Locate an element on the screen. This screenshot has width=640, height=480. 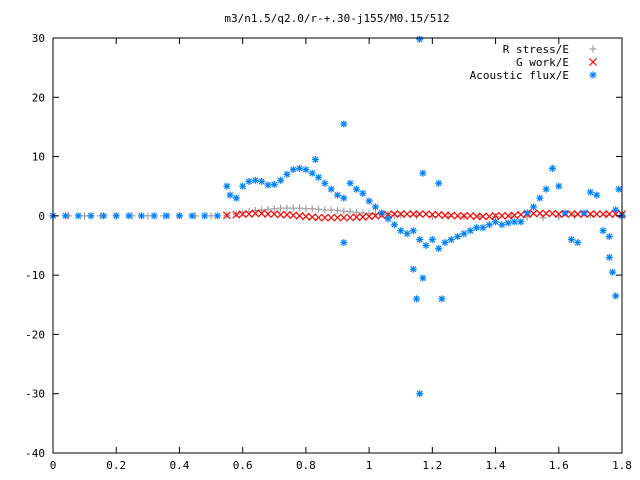
x-tick-label: 1.6 is located at coordinates (559, 465).